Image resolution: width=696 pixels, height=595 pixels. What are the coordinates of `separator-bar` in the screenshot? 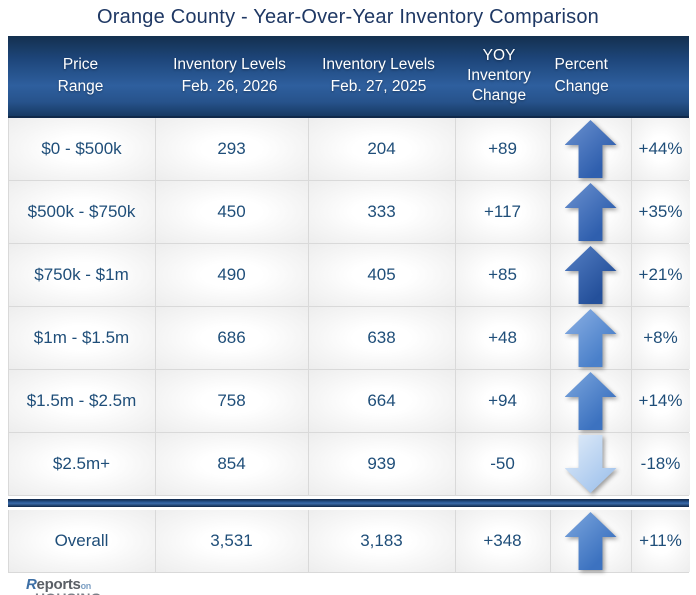 It's located at (348, 503).